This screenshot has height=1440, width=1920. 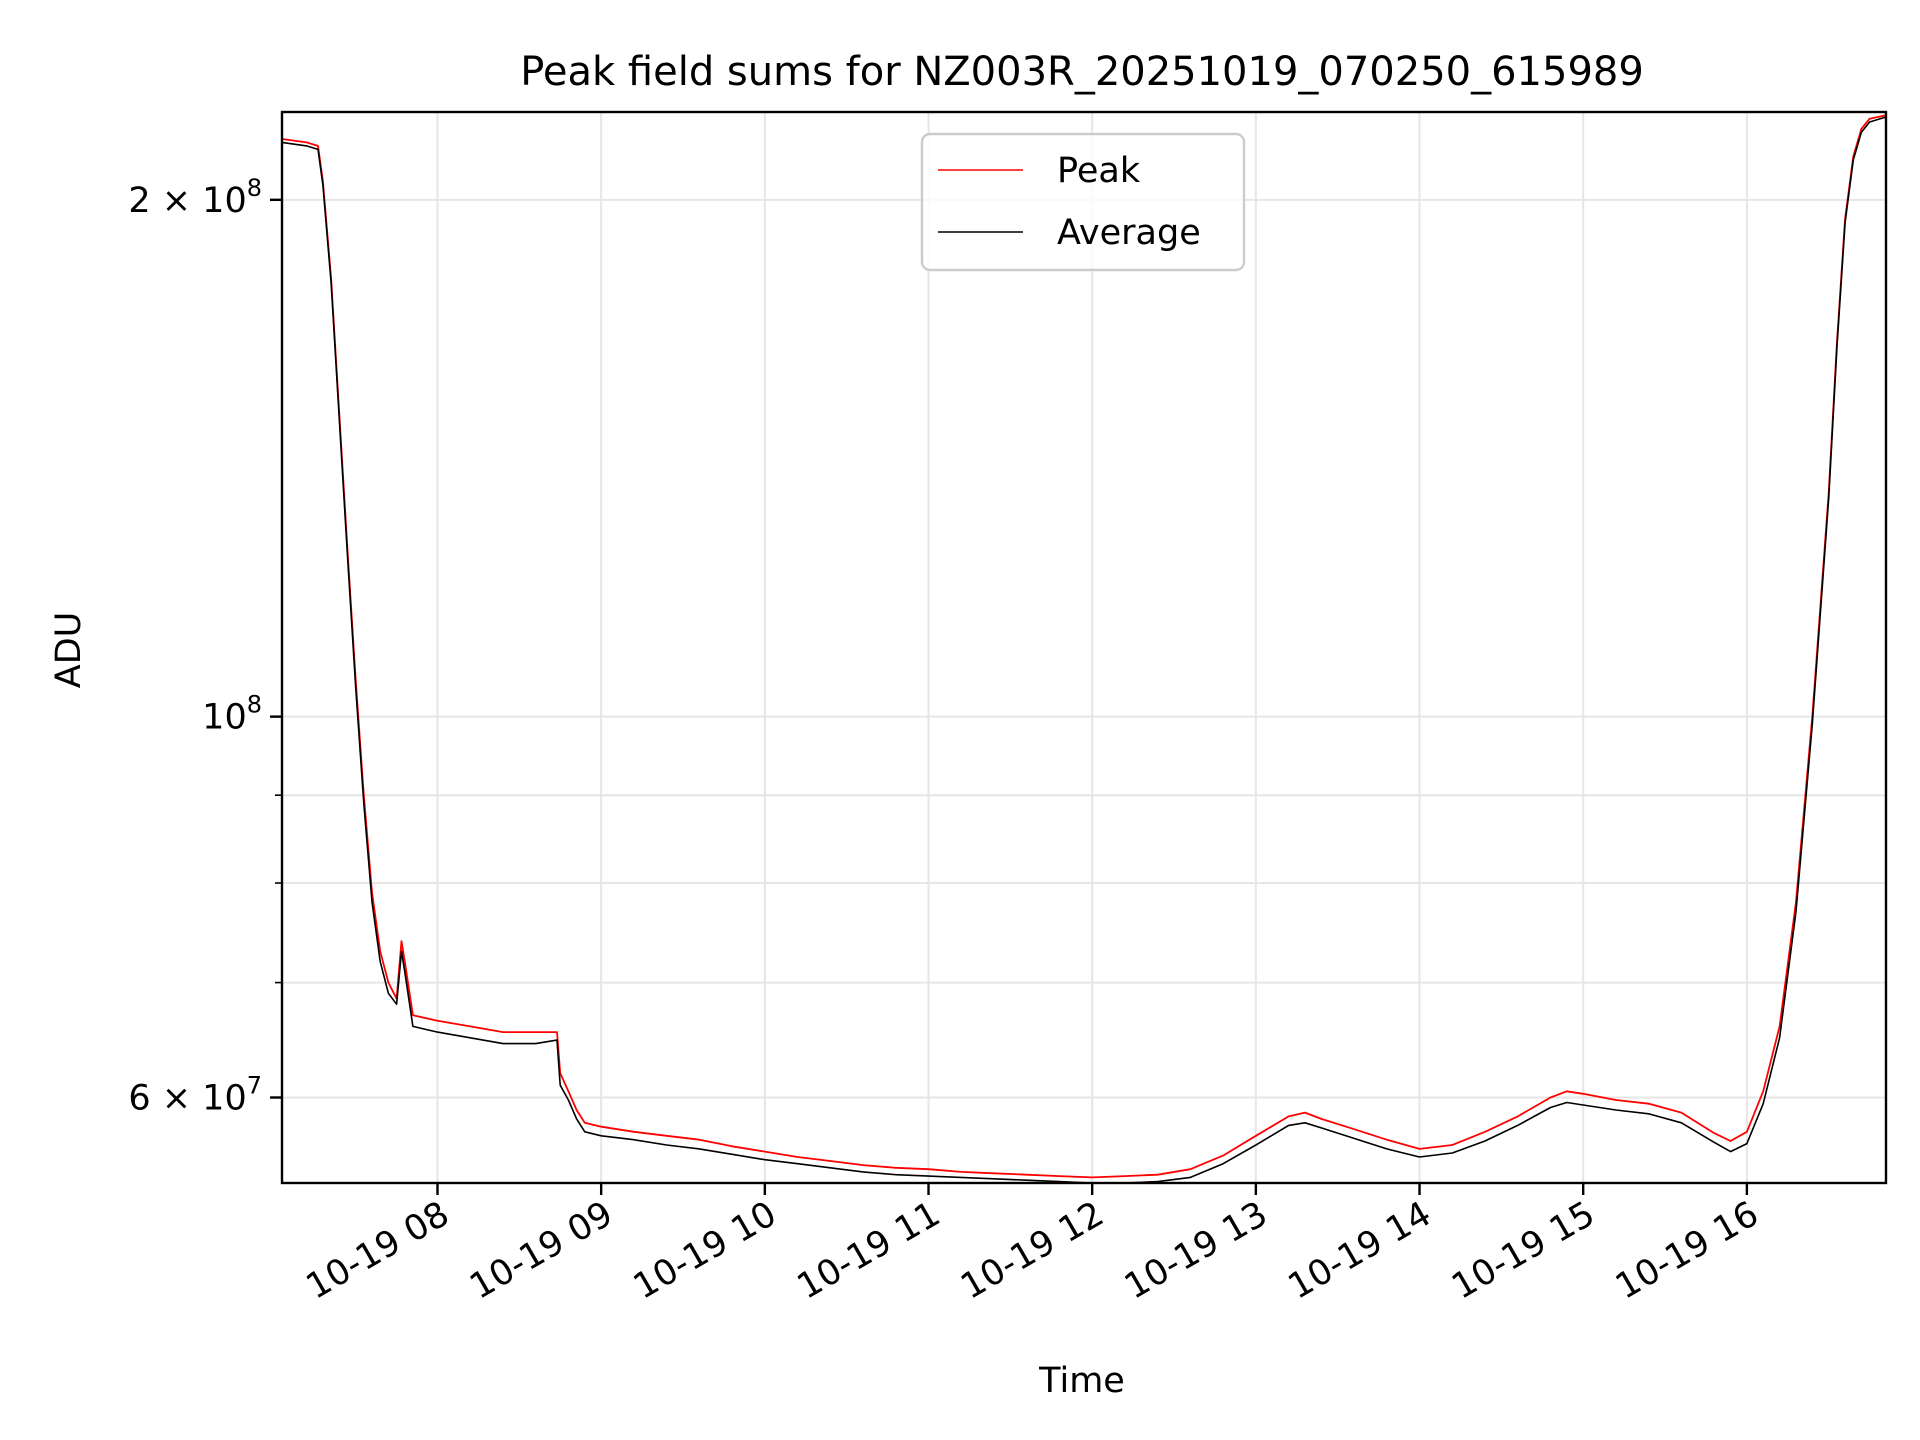 What do you see at coordinates (1129, 233) in the screenshot?
I see `legend-label-average: Average` at bounding box center [1129, 233].